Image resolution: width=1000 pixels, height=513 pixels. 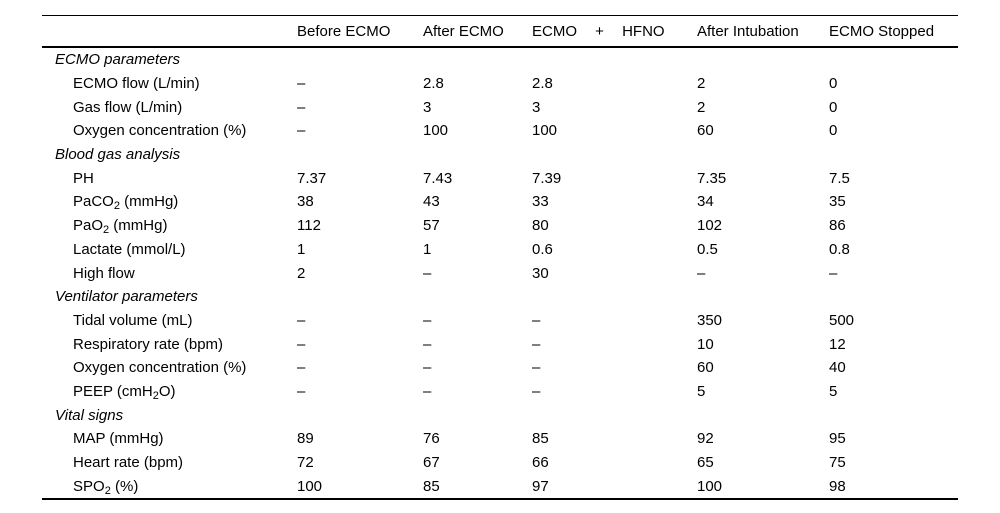 What do you see at coordinates (705, 344) in the screenshot?
I see `cell-value: 10` at bounding box center [705, 344].